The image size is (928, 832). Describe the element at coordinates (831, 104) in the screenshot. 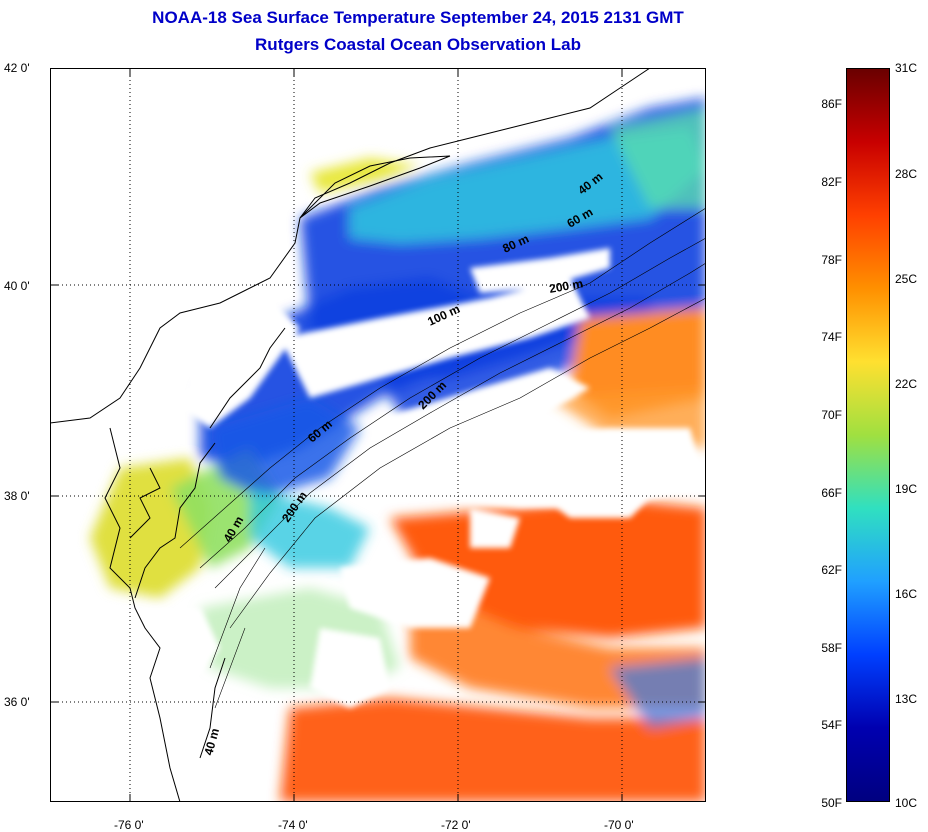

I see `colorbar-f-86: 86F` at that location.